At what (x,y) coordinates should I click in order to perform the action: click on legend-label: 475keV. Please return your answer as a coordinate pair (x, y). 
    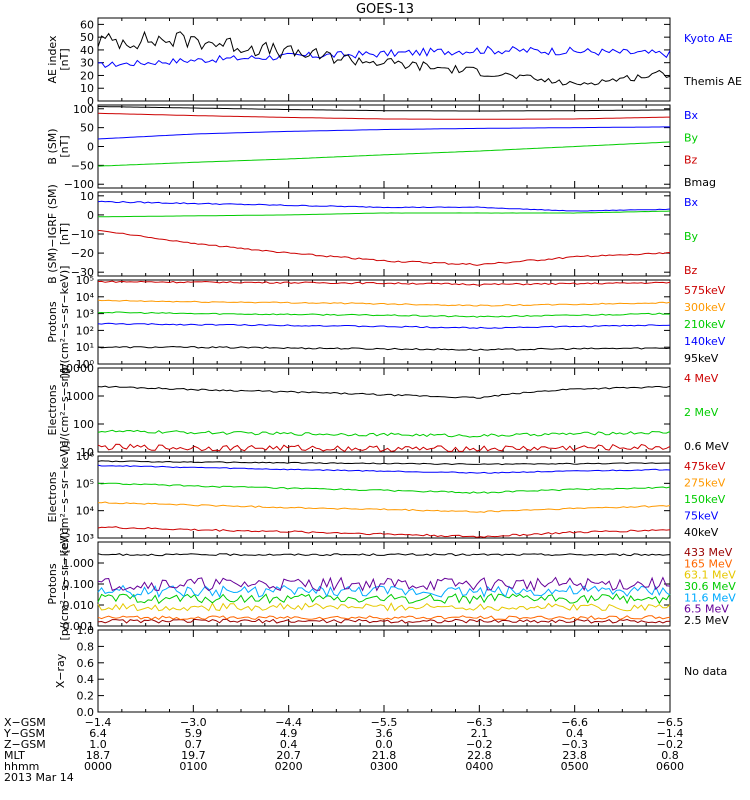
    Looking at the image, I should click on (705, 466).